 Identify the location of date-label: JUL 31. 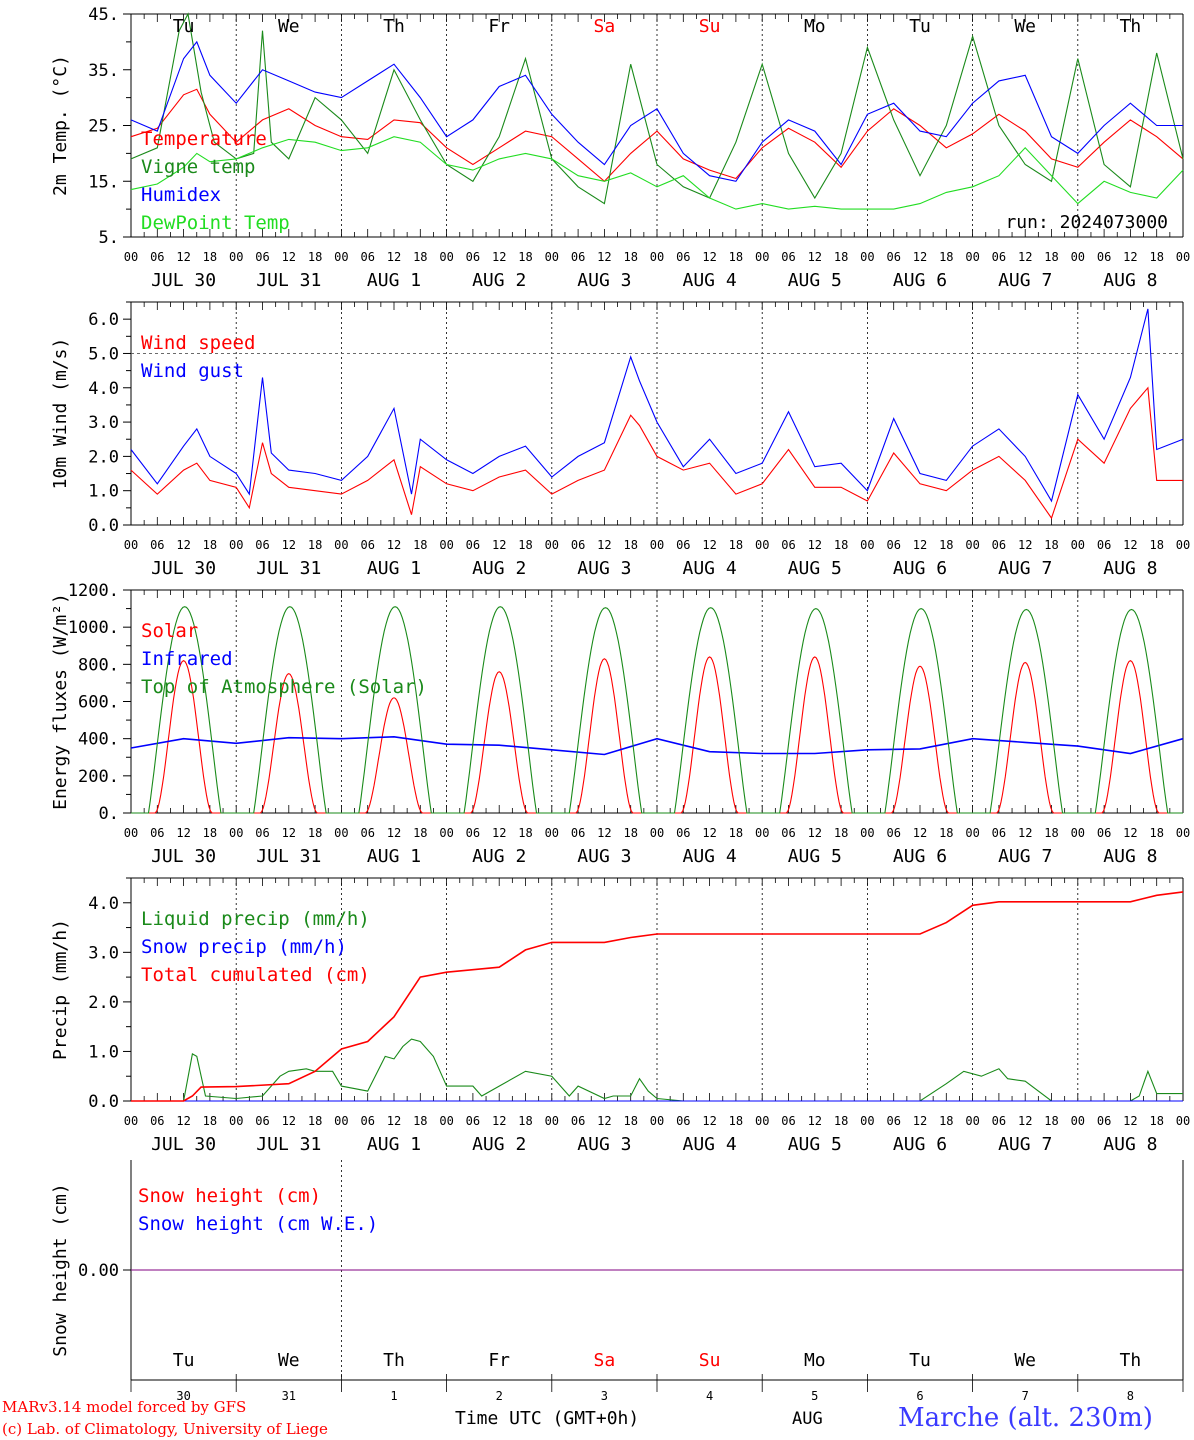
(288, 568).